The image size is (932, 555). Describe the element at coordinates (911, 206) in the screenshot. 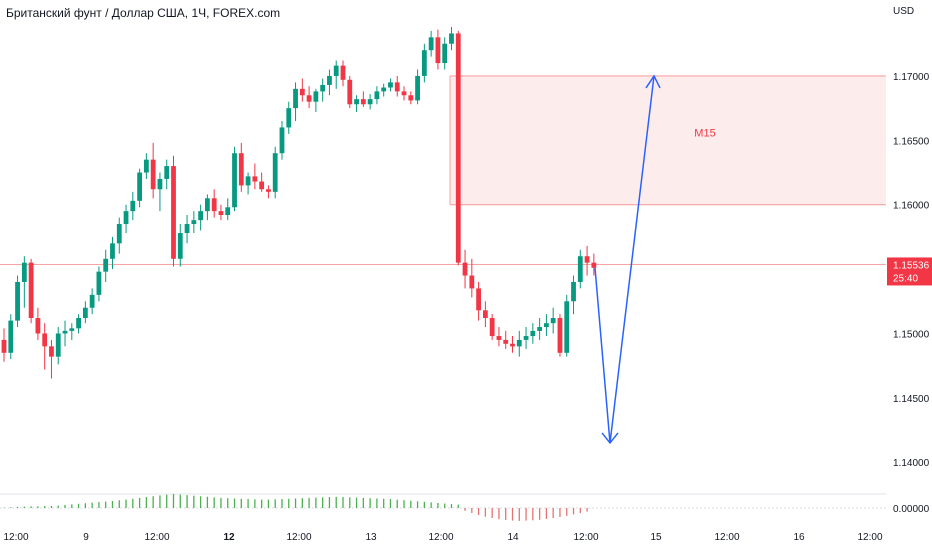

I see `y-tick-label: 1.16000` at that location.